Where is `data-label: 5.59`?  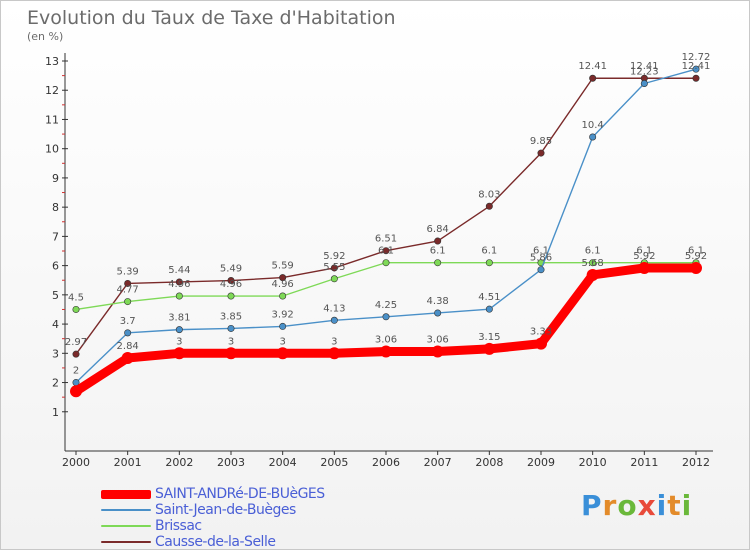 data-label: 5.59 is located at coordinates (283, 266).